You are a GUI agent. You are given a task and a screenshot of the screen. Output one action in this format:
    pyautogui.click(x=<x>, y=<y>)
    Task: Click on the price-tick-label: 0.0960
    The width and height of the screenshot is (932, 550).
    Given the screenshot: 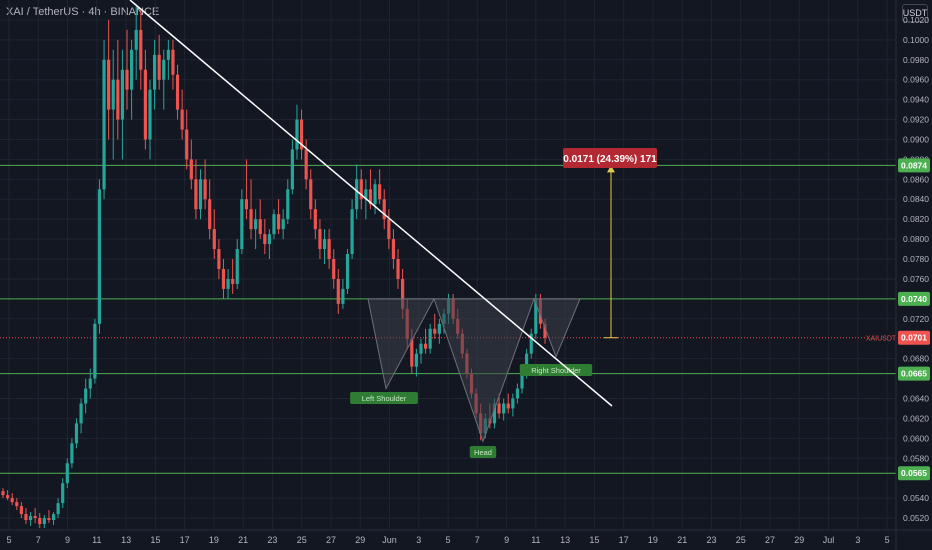 What is the action you would take?
    pyautogui.click(x=916, y=80)
    